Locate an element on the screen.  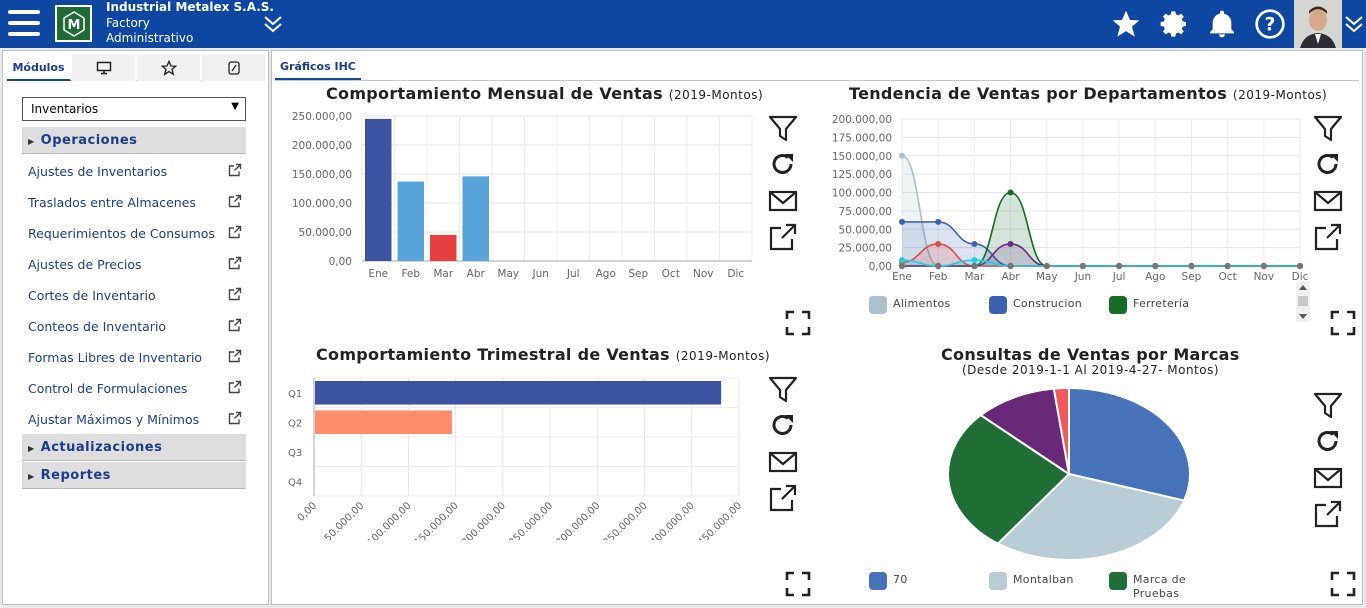
user-chevron-down-icon is located at coordinates (1354, 26).